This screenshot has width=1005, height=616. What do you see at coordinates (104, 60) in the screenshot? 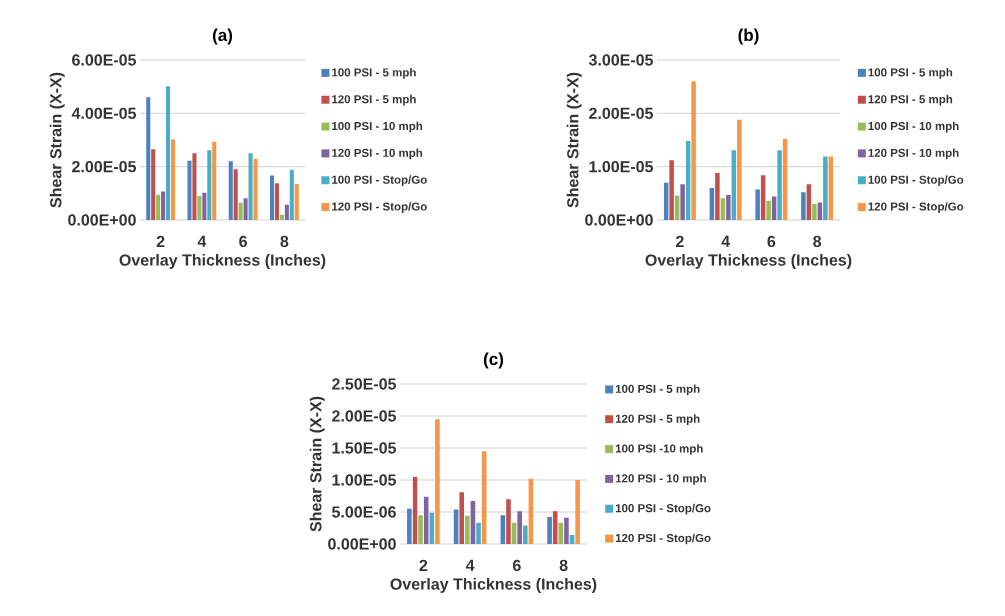
I see `y-tick-label: 6.00E-05` at bounding box center [104, 60].